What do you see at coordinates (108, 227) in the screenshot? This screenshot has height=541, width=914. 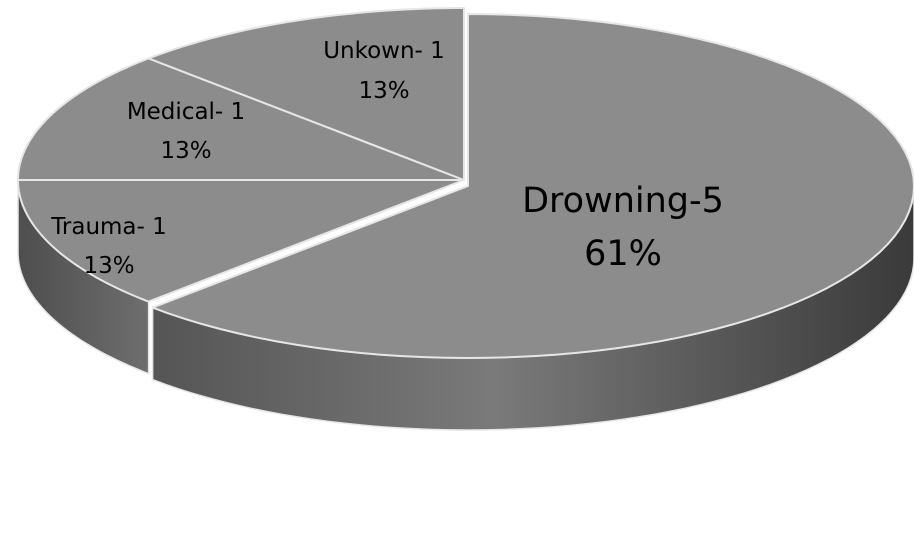 I see `label-trauma-name: Trauma- 1` at bounding box center [108, 227].